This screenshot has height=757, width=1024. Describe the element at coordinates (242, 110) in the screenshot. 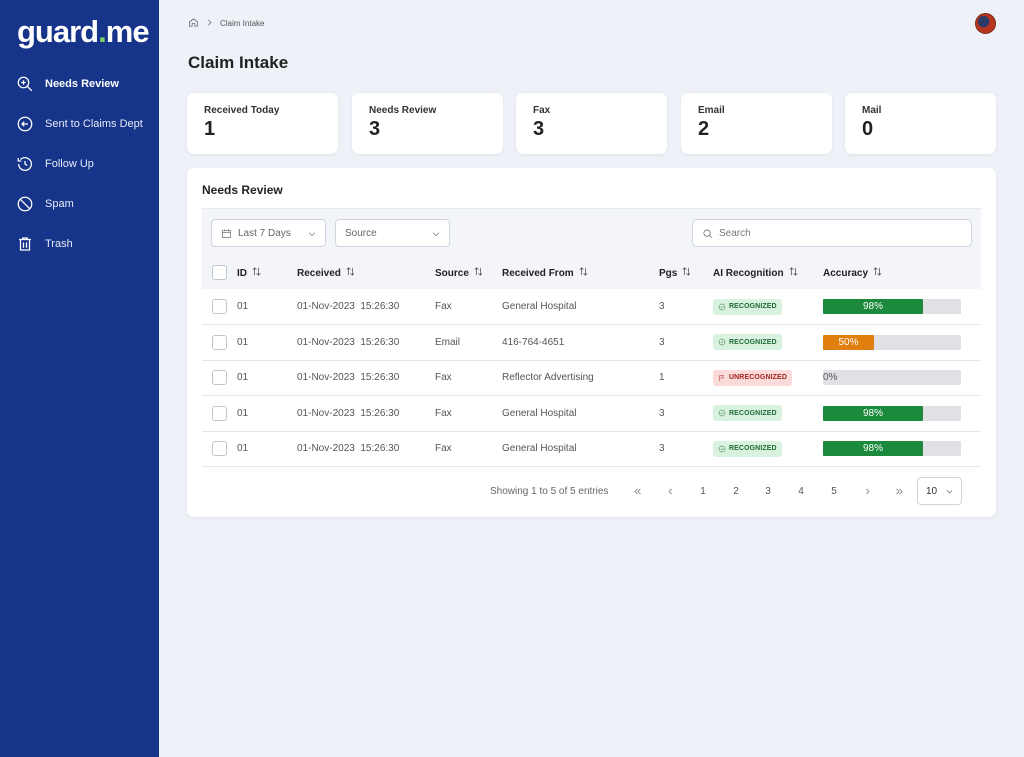

I see `stat-label: Received Today` at that location.